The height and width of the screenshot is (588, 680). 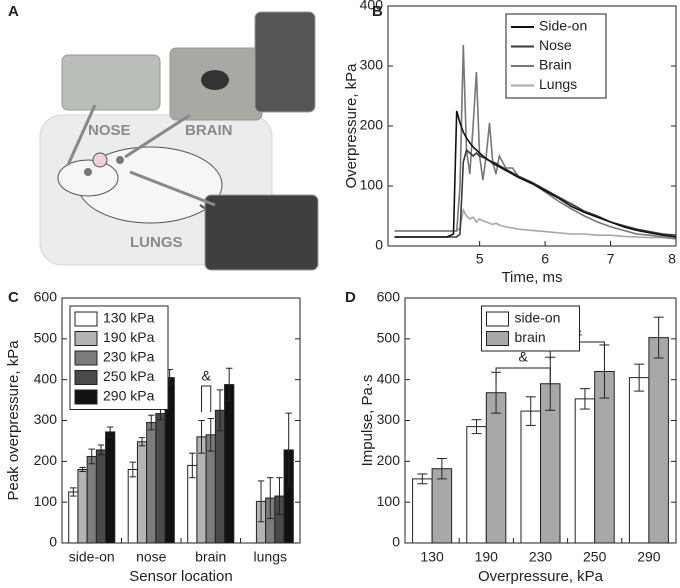 What do you see at coordinates (215, 80) in the screenshot?
I see `photo-detail` at bounding box center [215, 80].